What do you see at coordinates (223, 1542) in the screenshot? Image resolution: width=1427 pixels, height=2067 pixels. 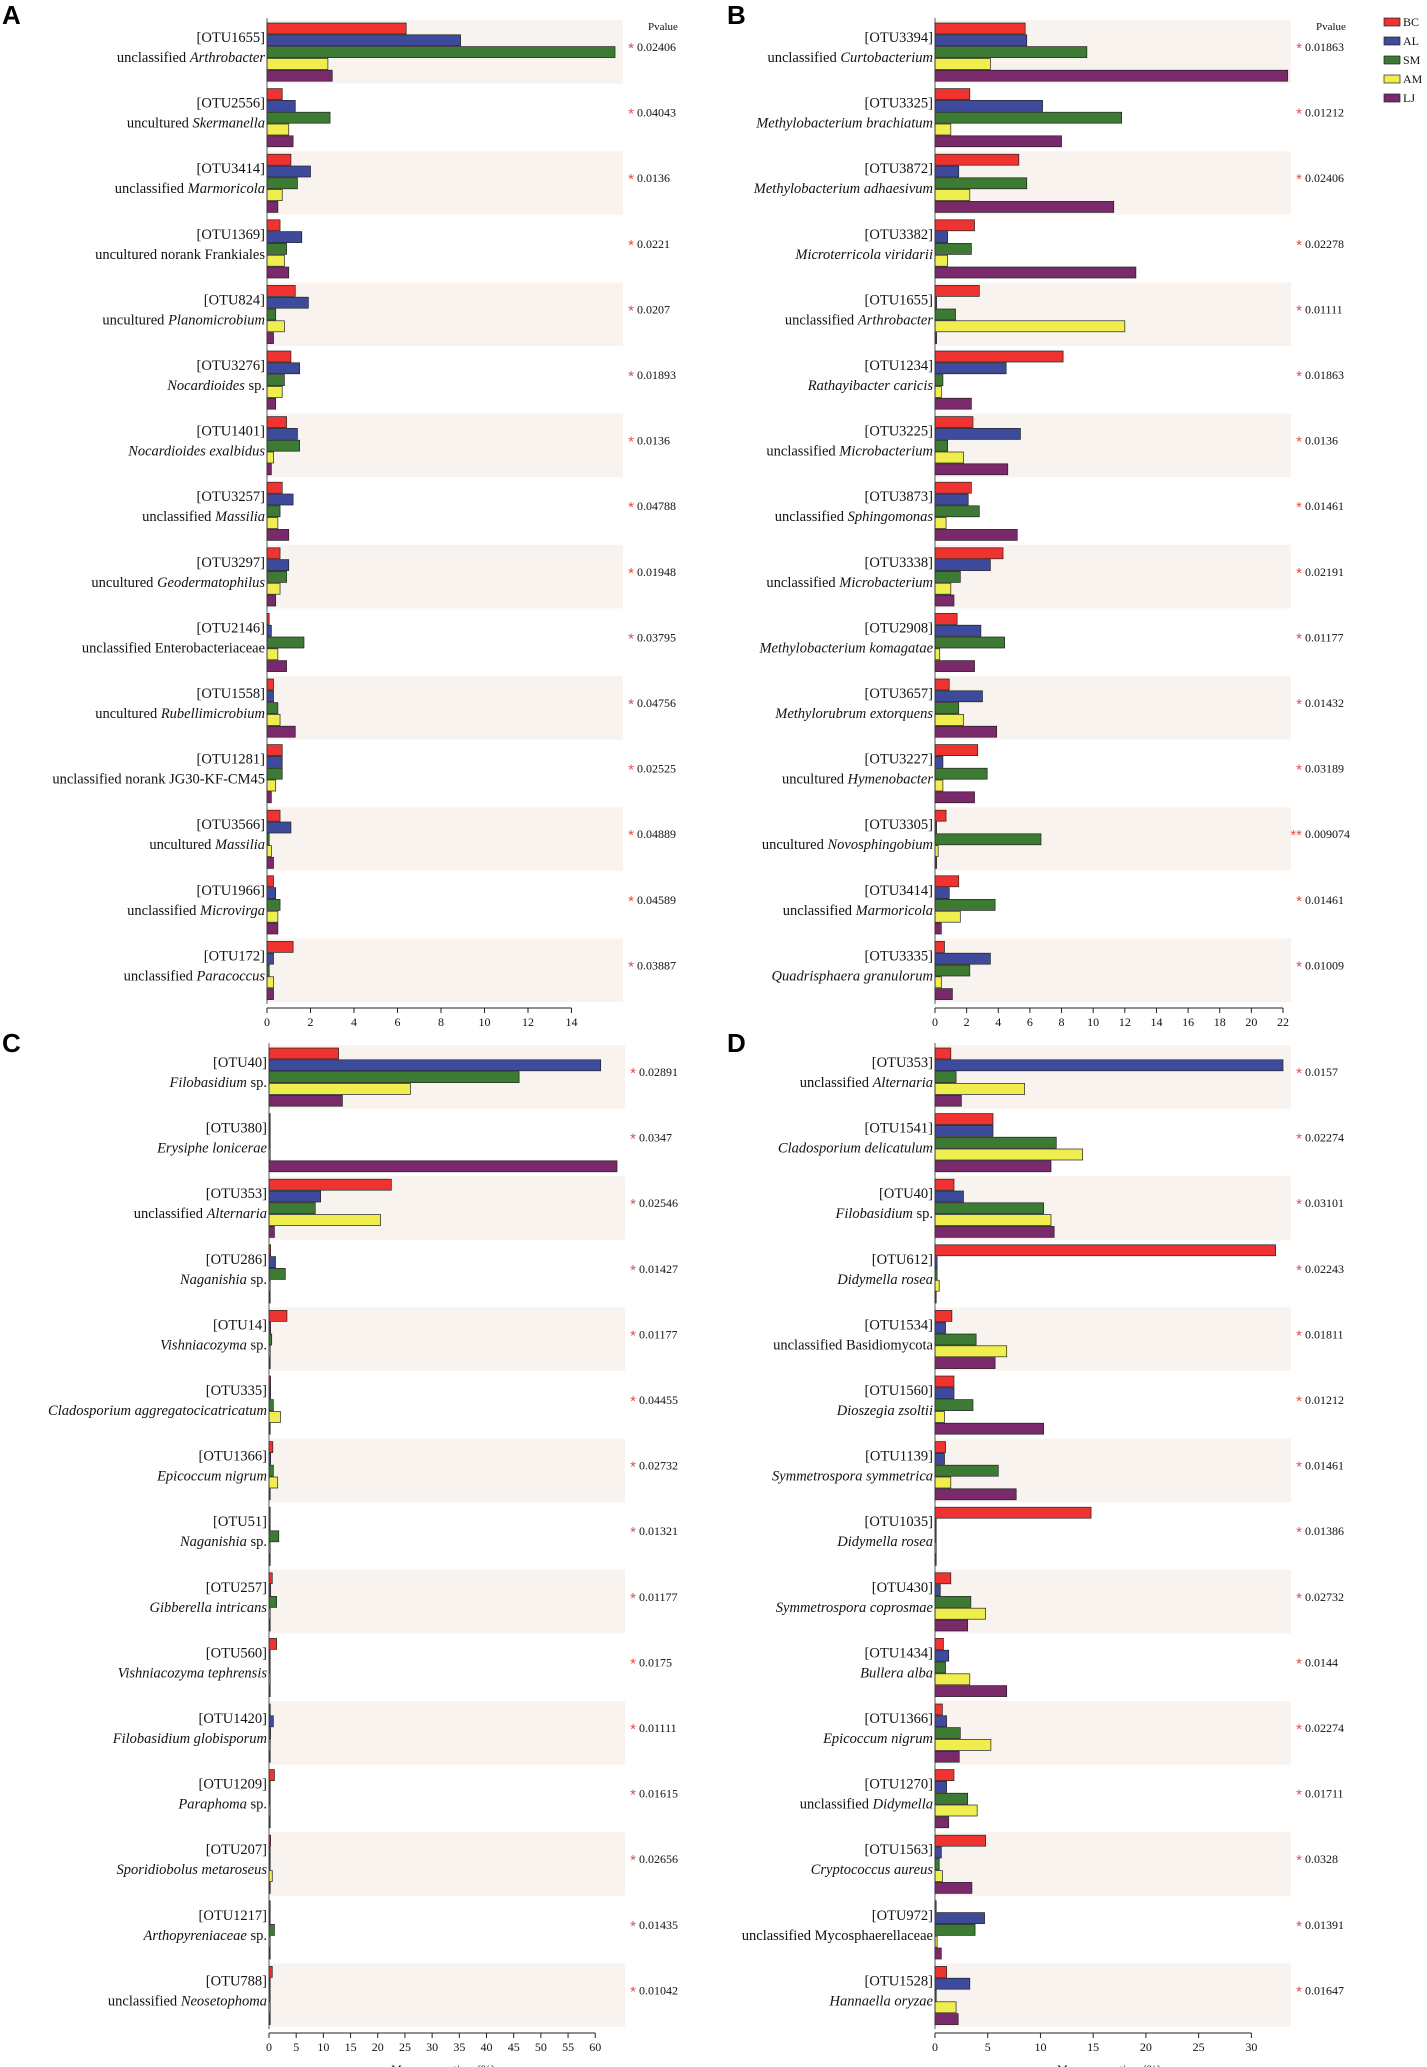 I see `taxon-label: Naganishia sp.` at bounding box center [223, 1542].